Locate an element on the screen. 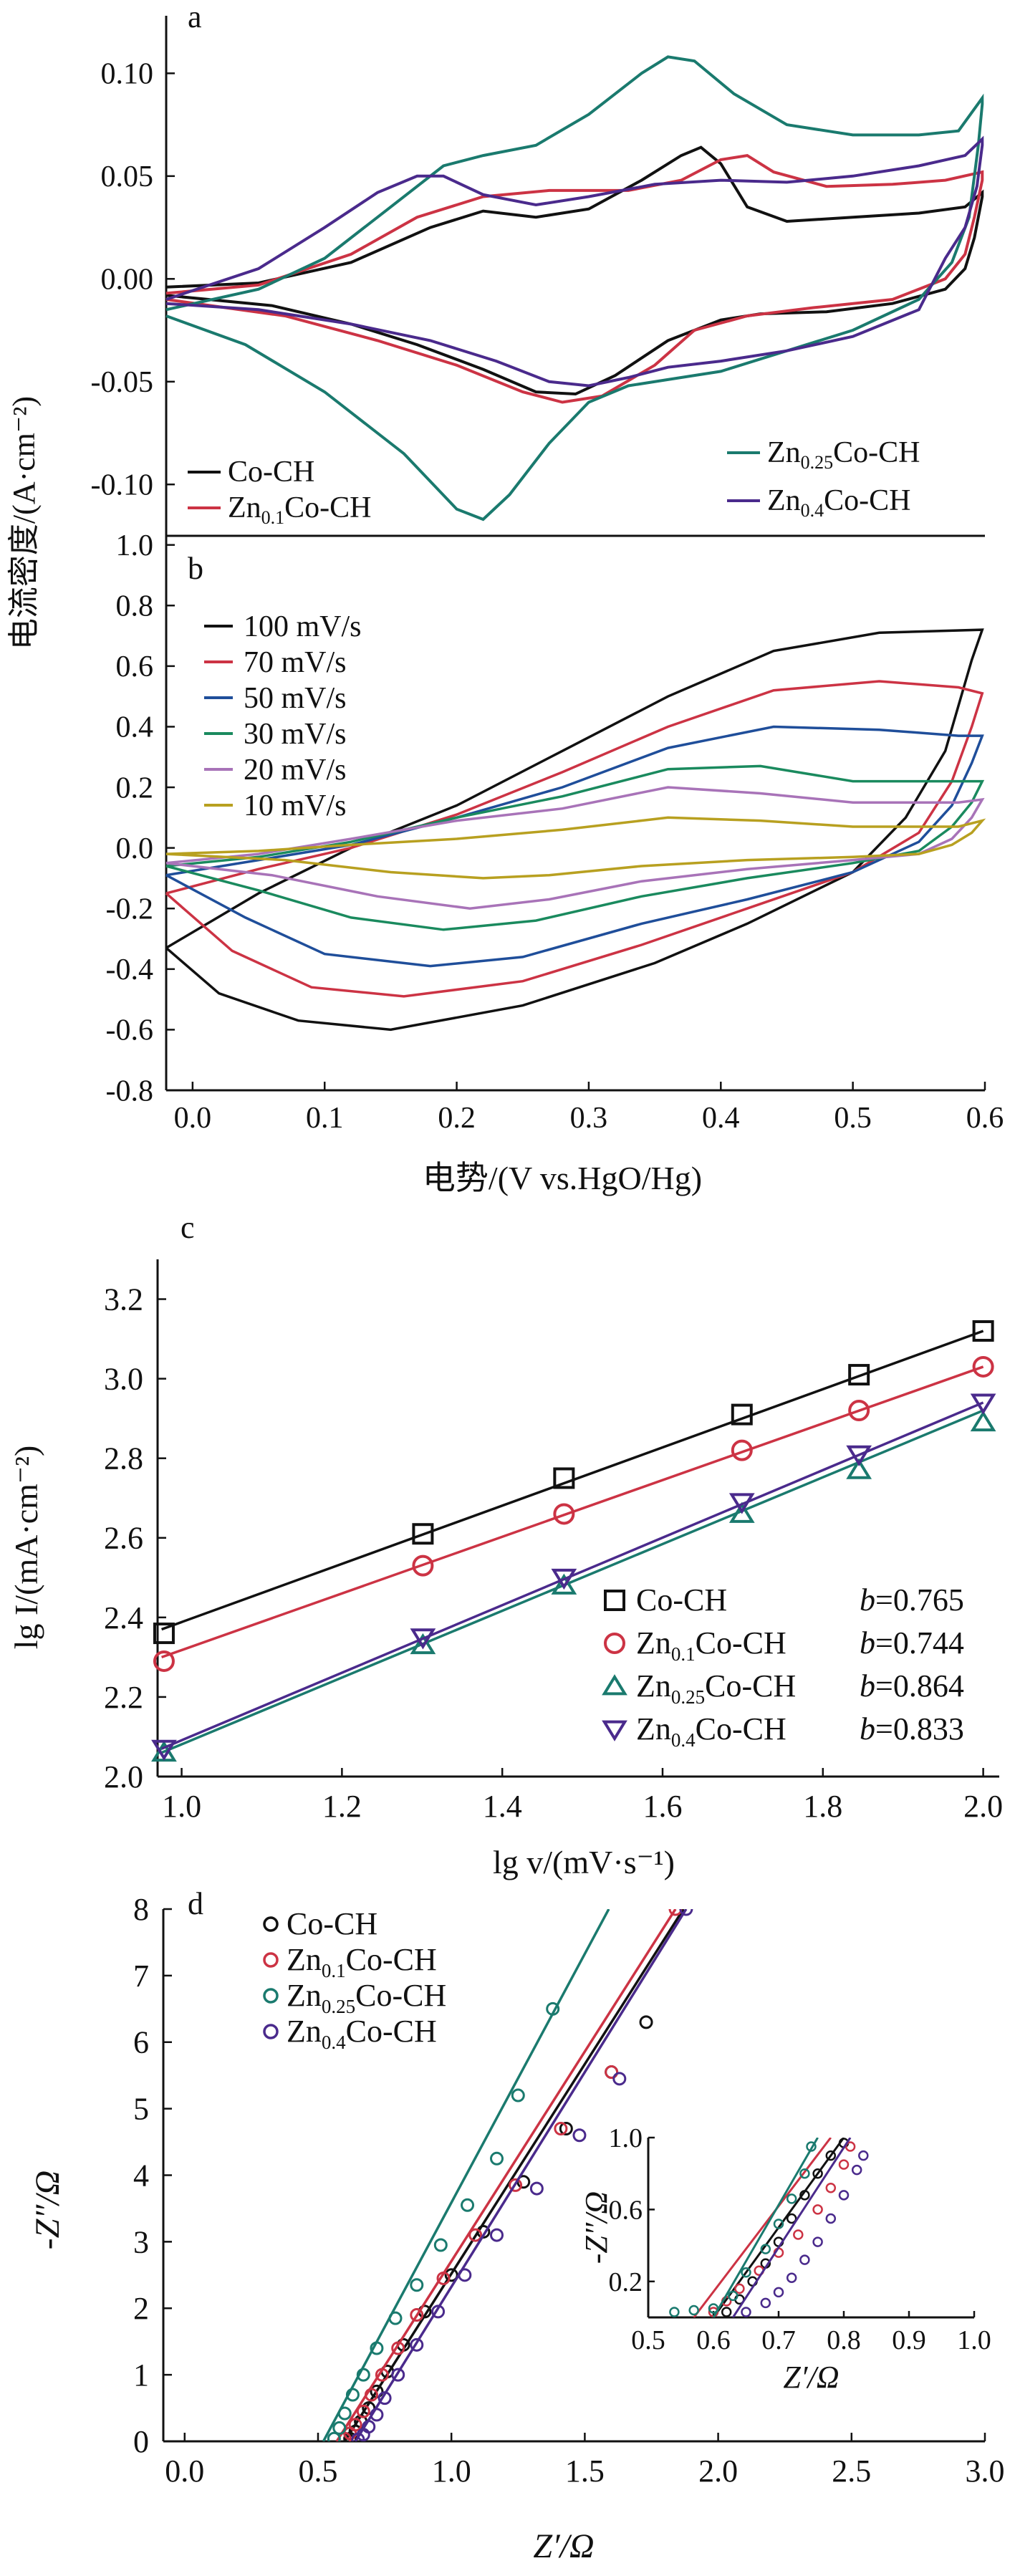 This screenshot has width=1015, height=2576. inset-plot-area is located at coordinates (769, 2227).